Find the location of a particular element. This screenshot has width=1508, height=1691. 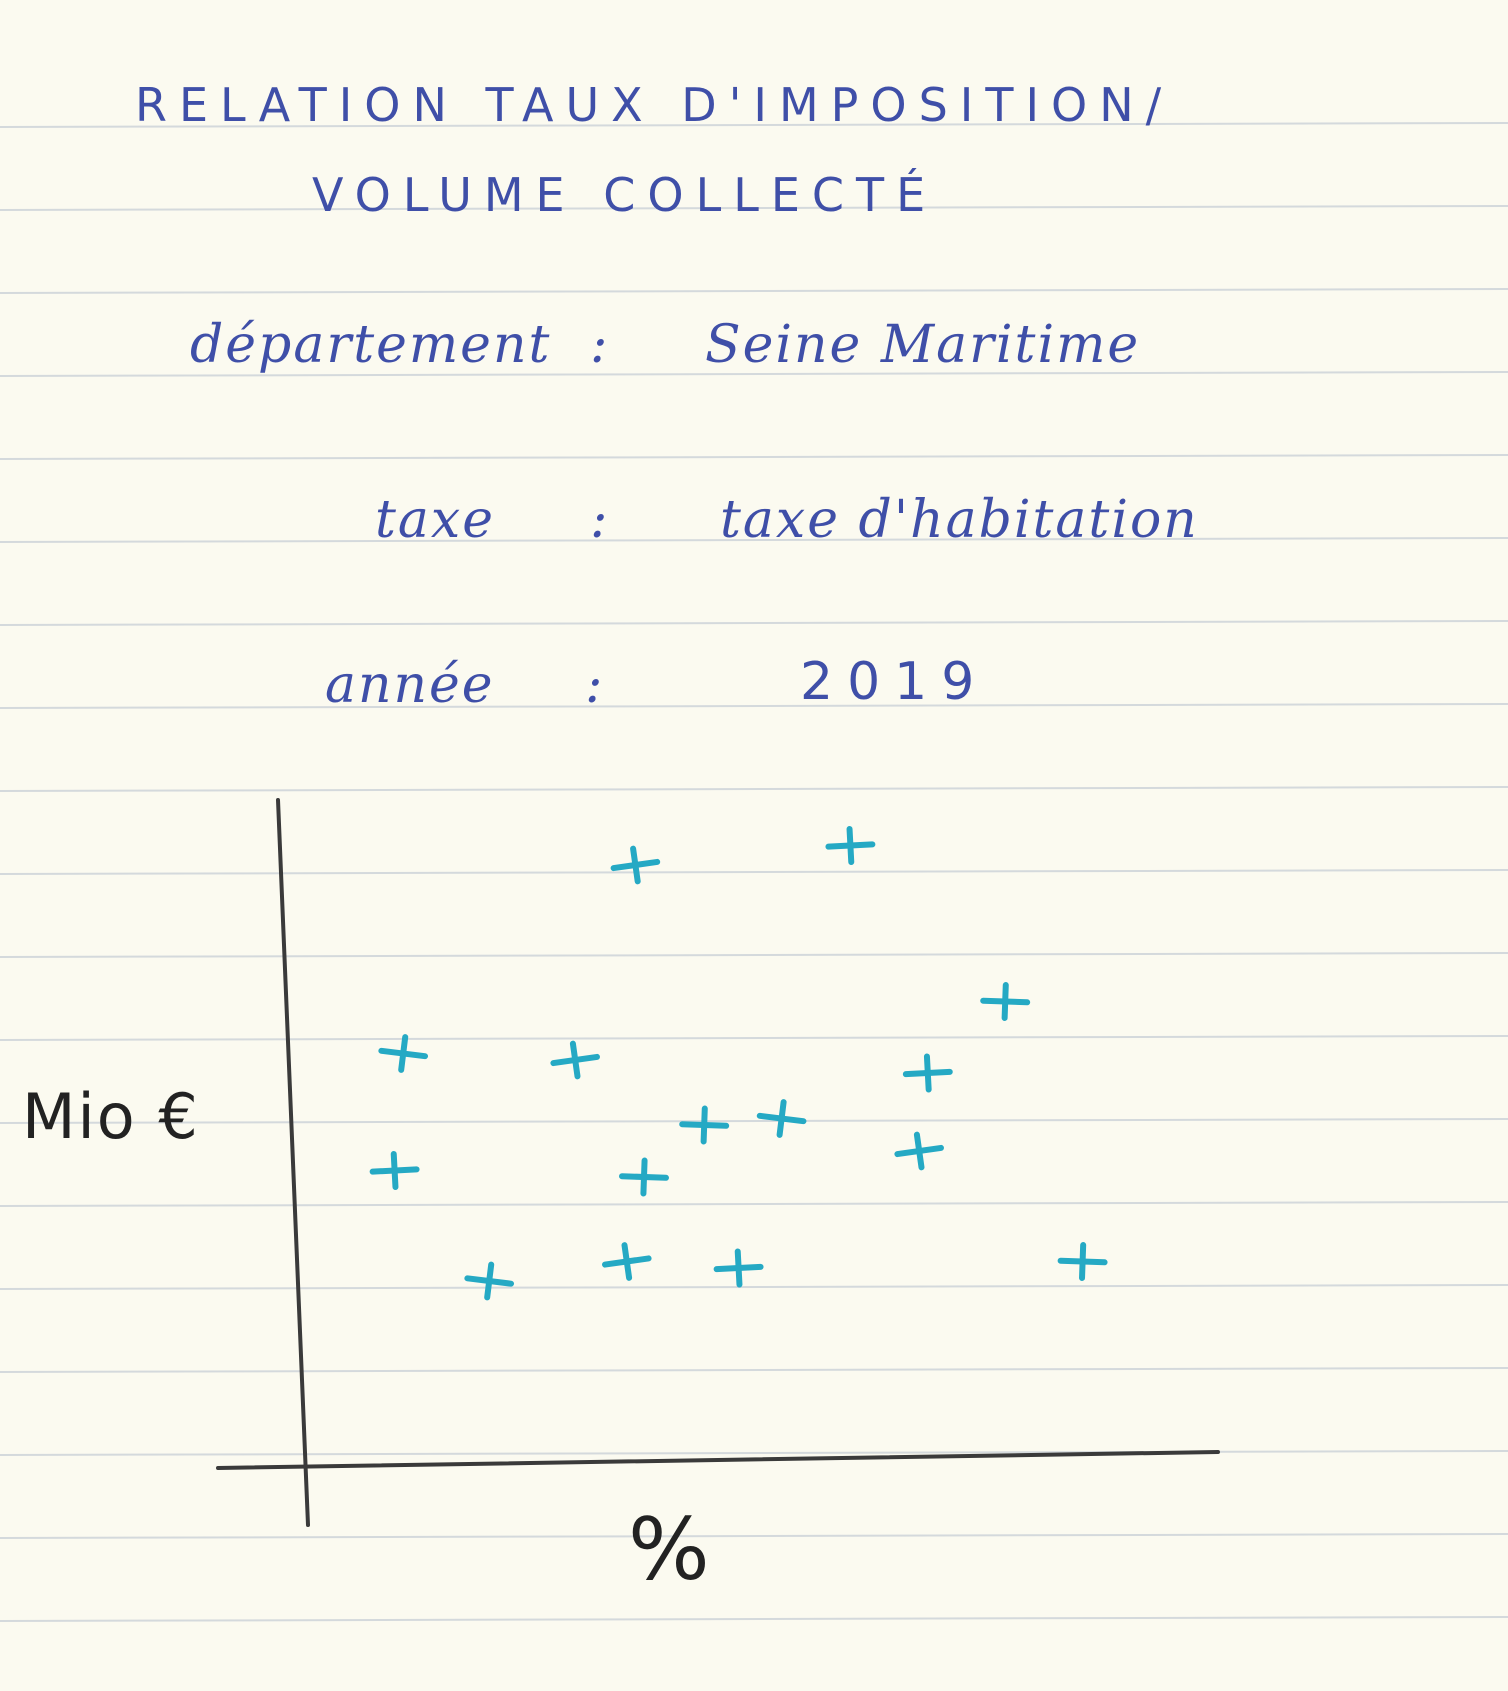

info-taxe-value: taxe d'habitation is located at coordinates (959, 520).